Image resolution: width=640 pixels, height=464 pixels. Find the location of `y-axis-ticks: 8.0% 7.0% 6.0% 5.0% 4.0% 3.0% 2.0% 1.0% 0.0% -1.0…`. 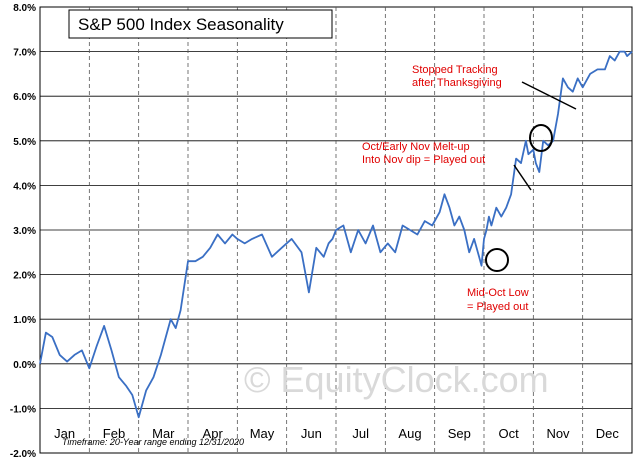

y-axis-ticks: 8.0% 7.0% 6.0% 5.0% 4.0% 3.0% 2.0% 1.0% 0.0% -1.0… is located at coordinates (23, 231).